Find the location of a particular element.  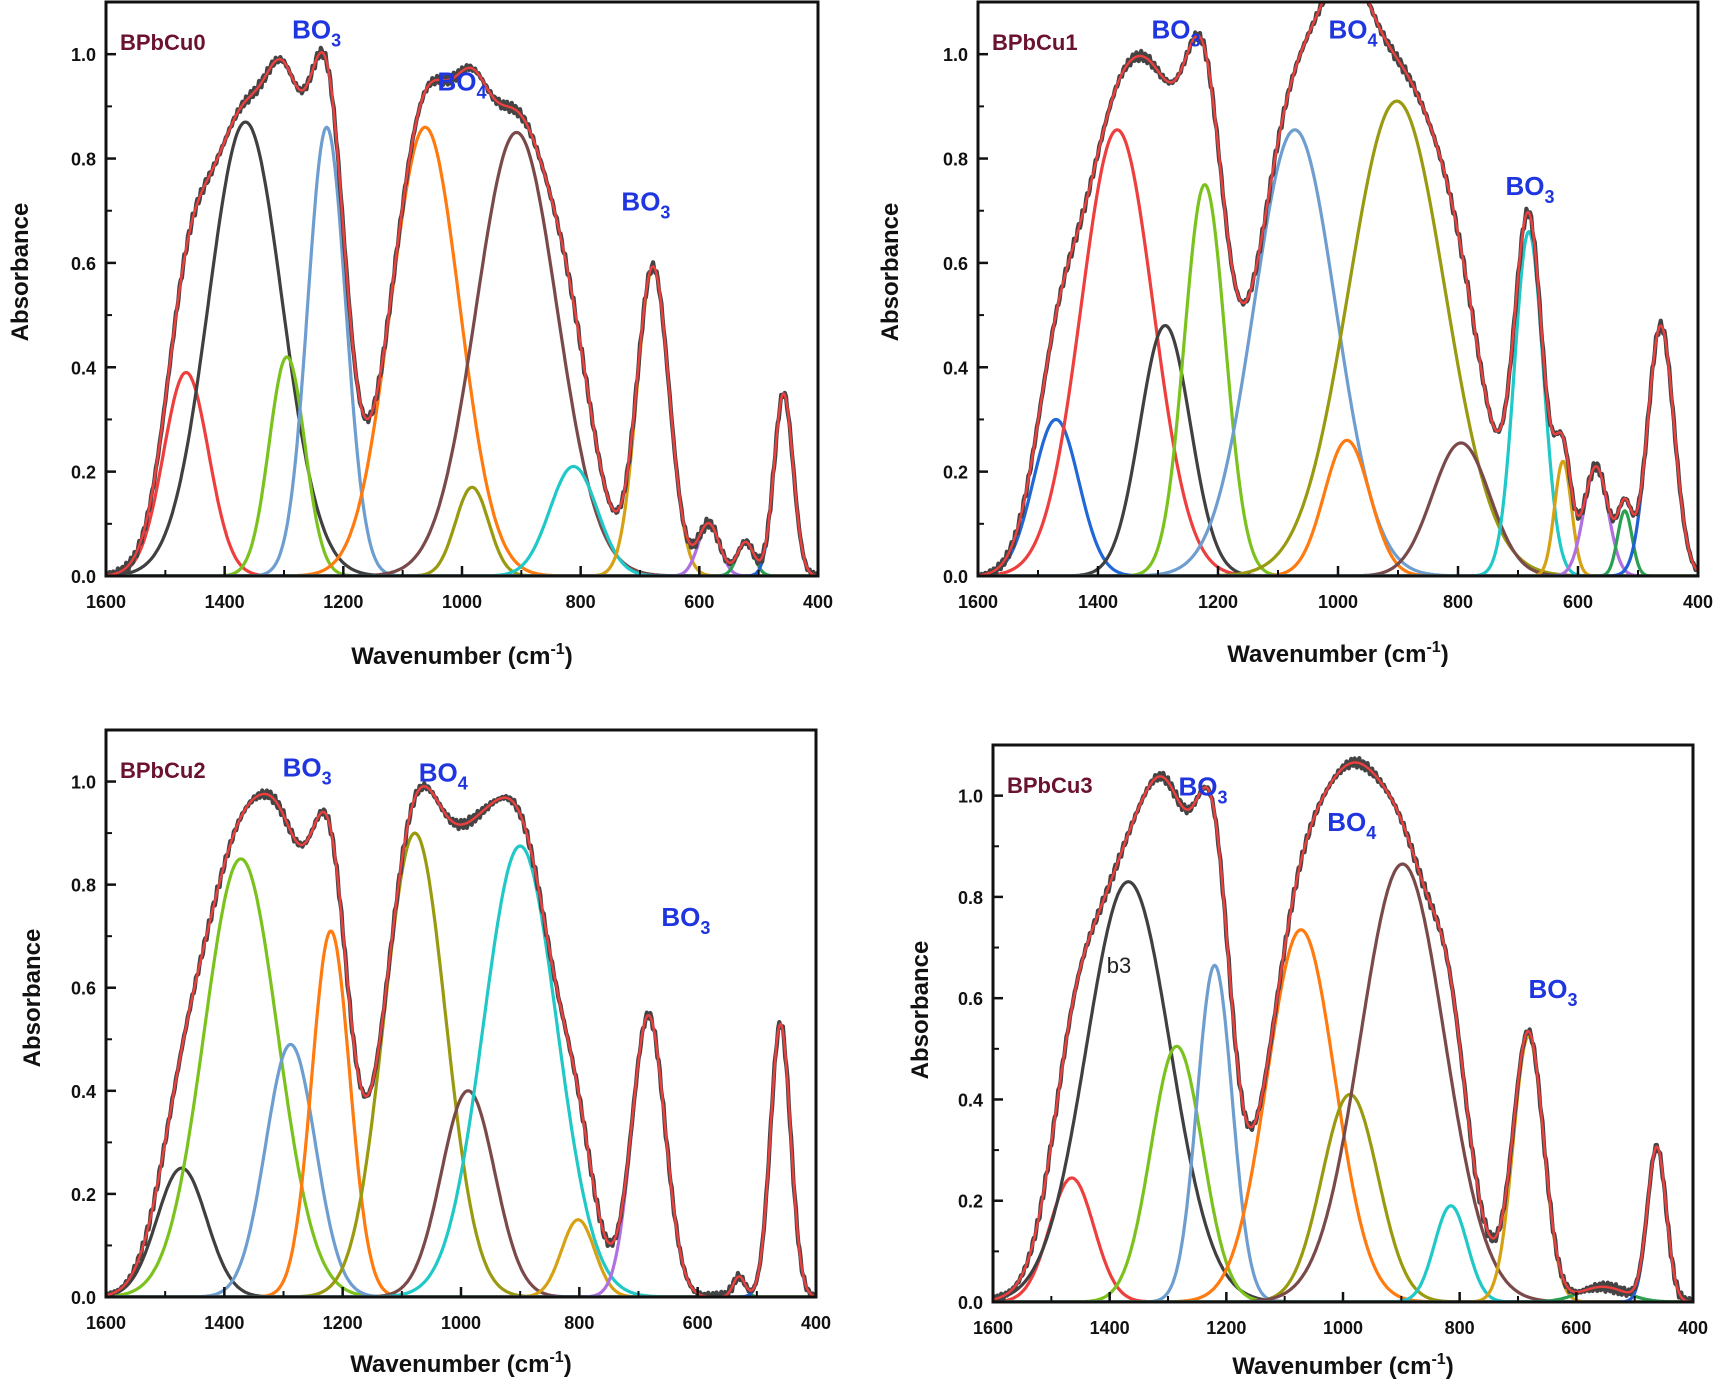

sample-label: BPbCu3 is located at coordinates (1050, 785).